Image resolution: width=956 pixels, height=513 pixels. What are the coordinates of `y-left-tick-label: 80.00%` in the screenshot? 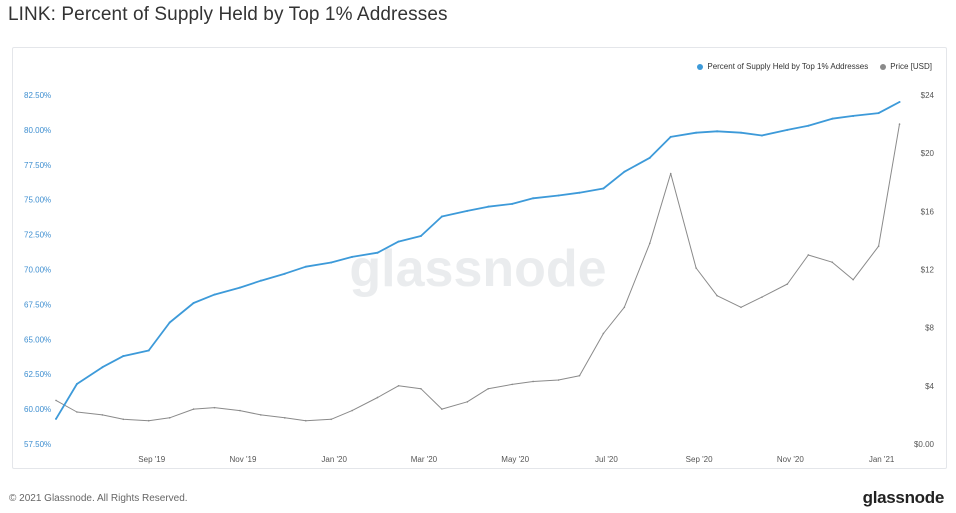 It's located at (37, 130).